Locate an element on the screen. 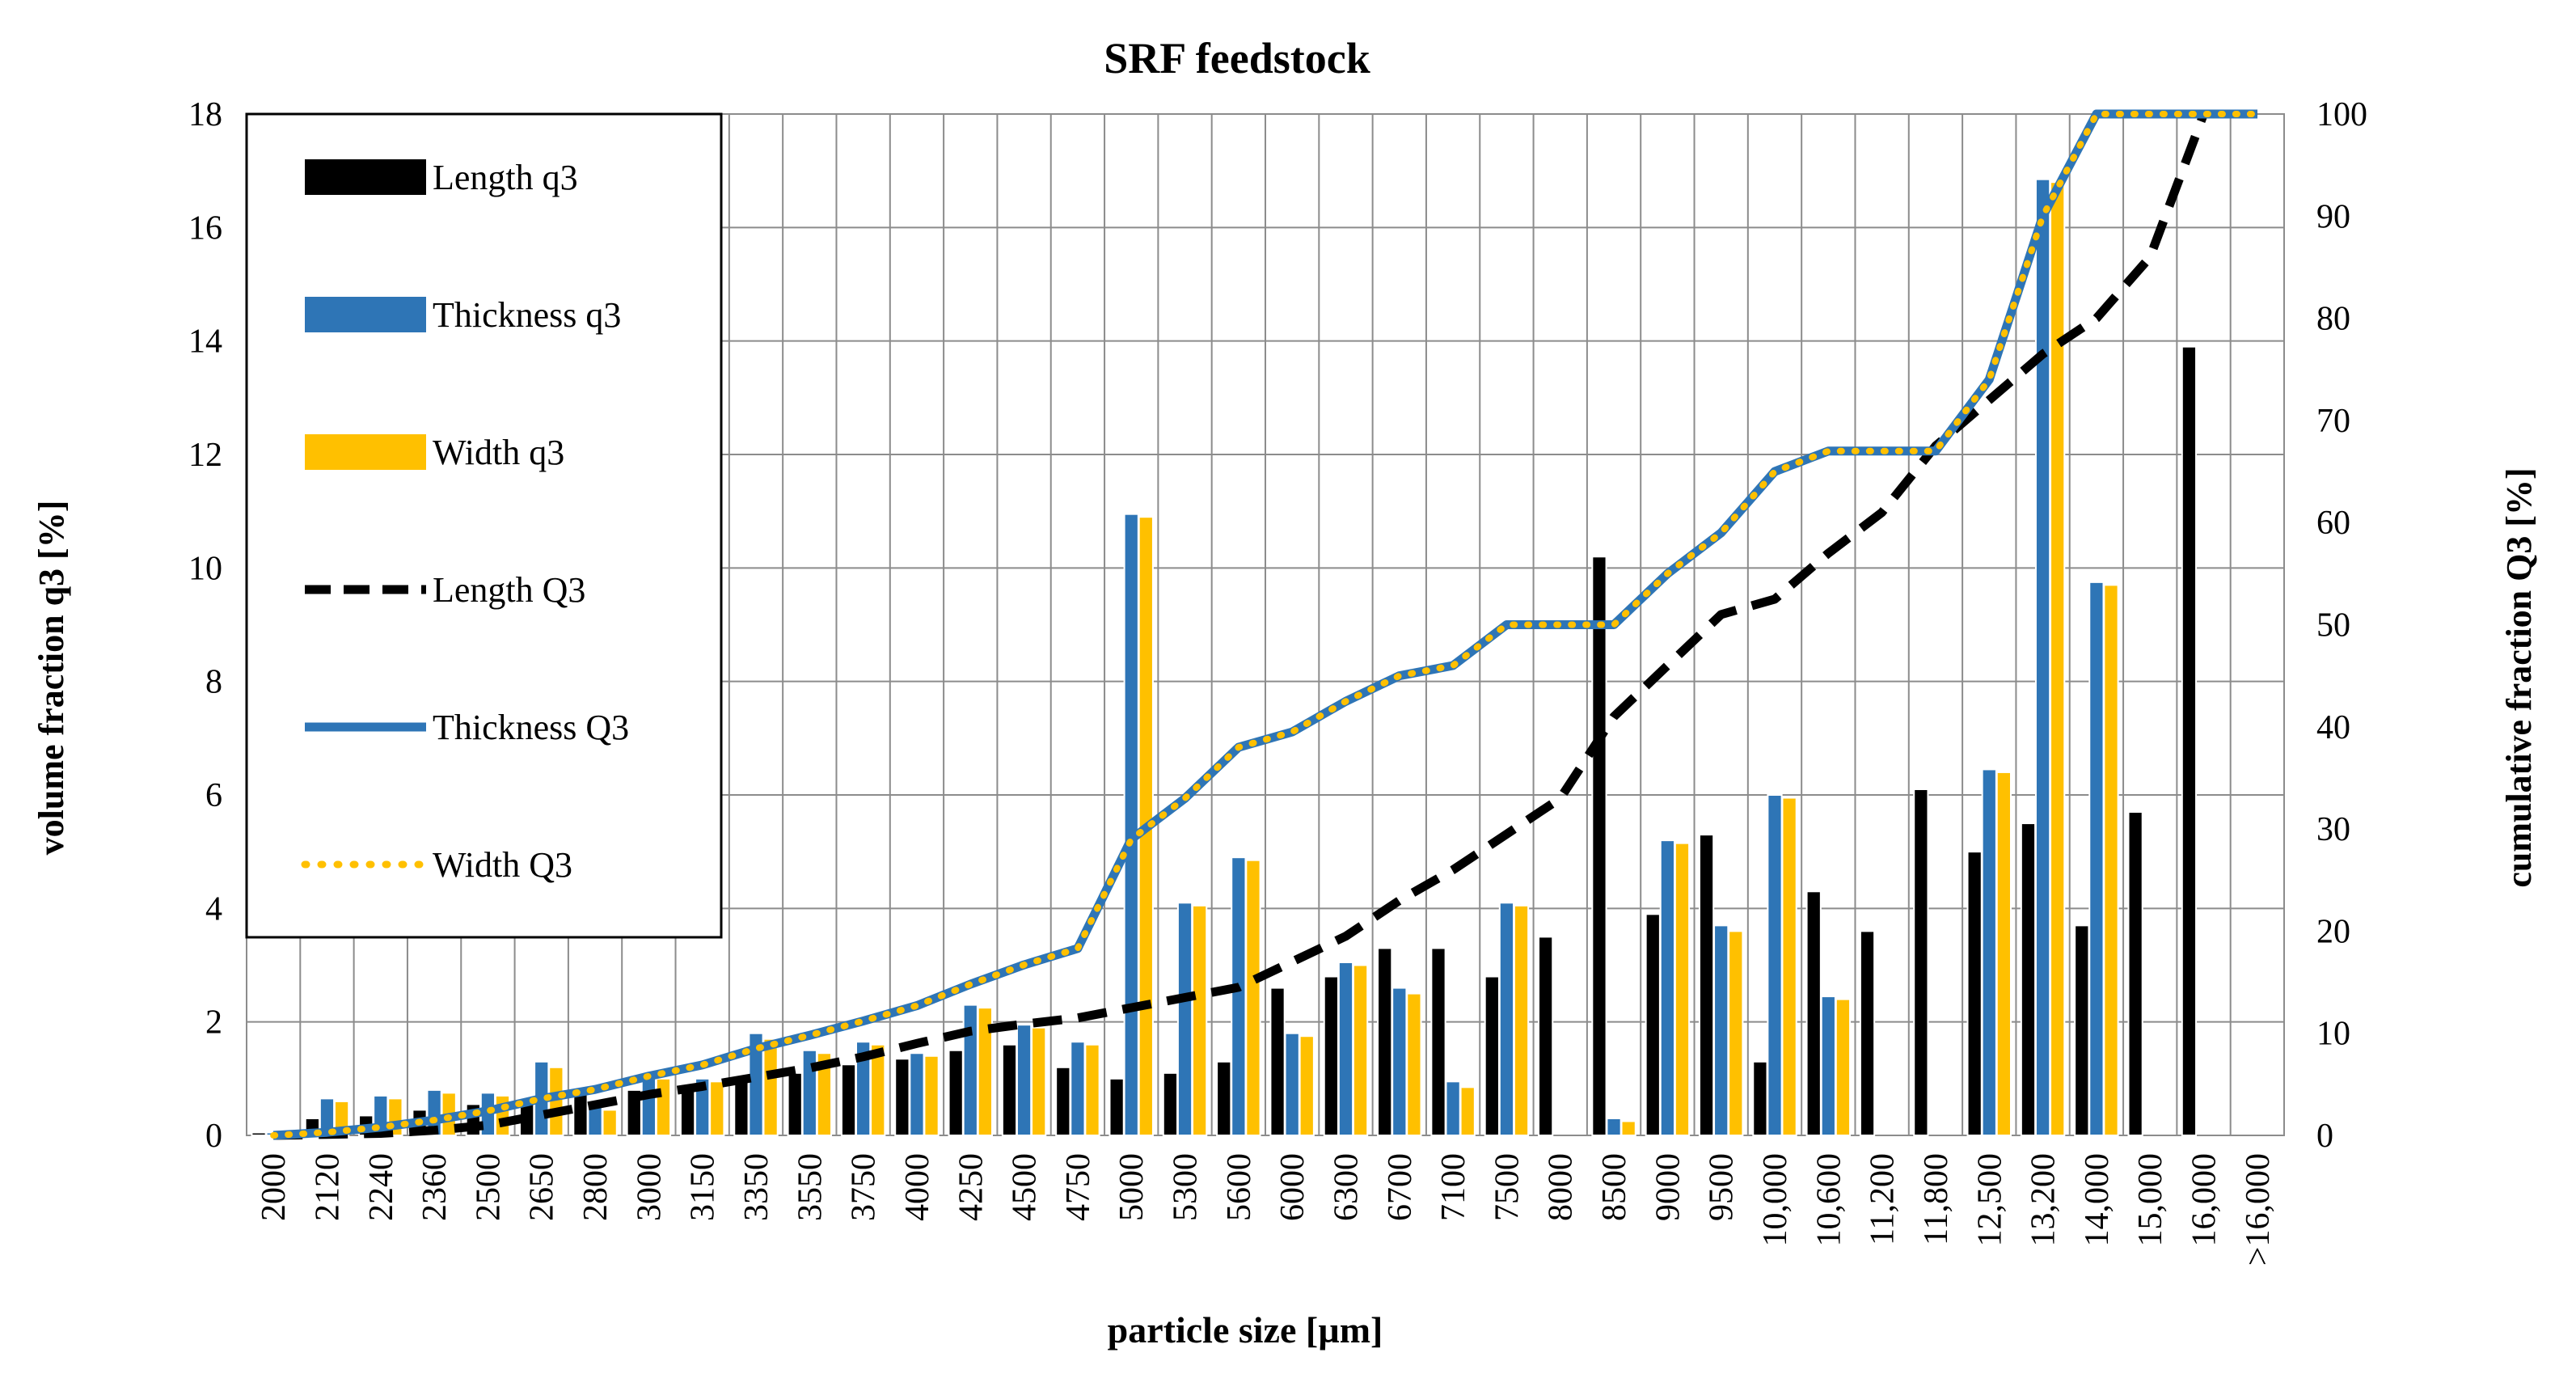 This screenshot has height=1378, width=2576. y2-tick-label: 0 is located at coordinates (2324, 1136).